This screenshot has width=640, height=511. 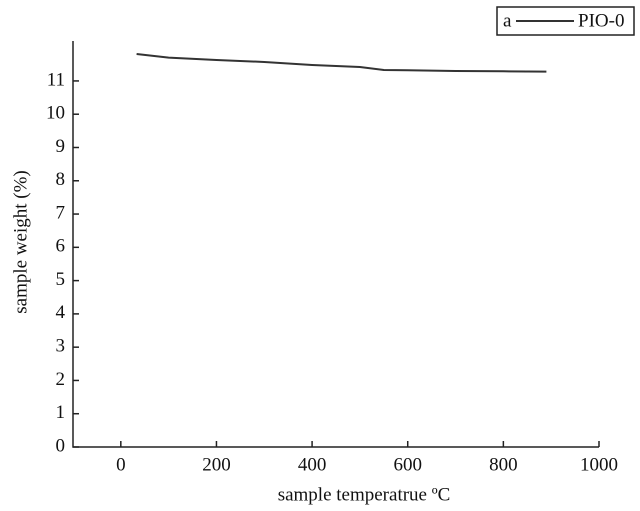 I want to click on y-tick-label: 9, so click(x=61, y=146).